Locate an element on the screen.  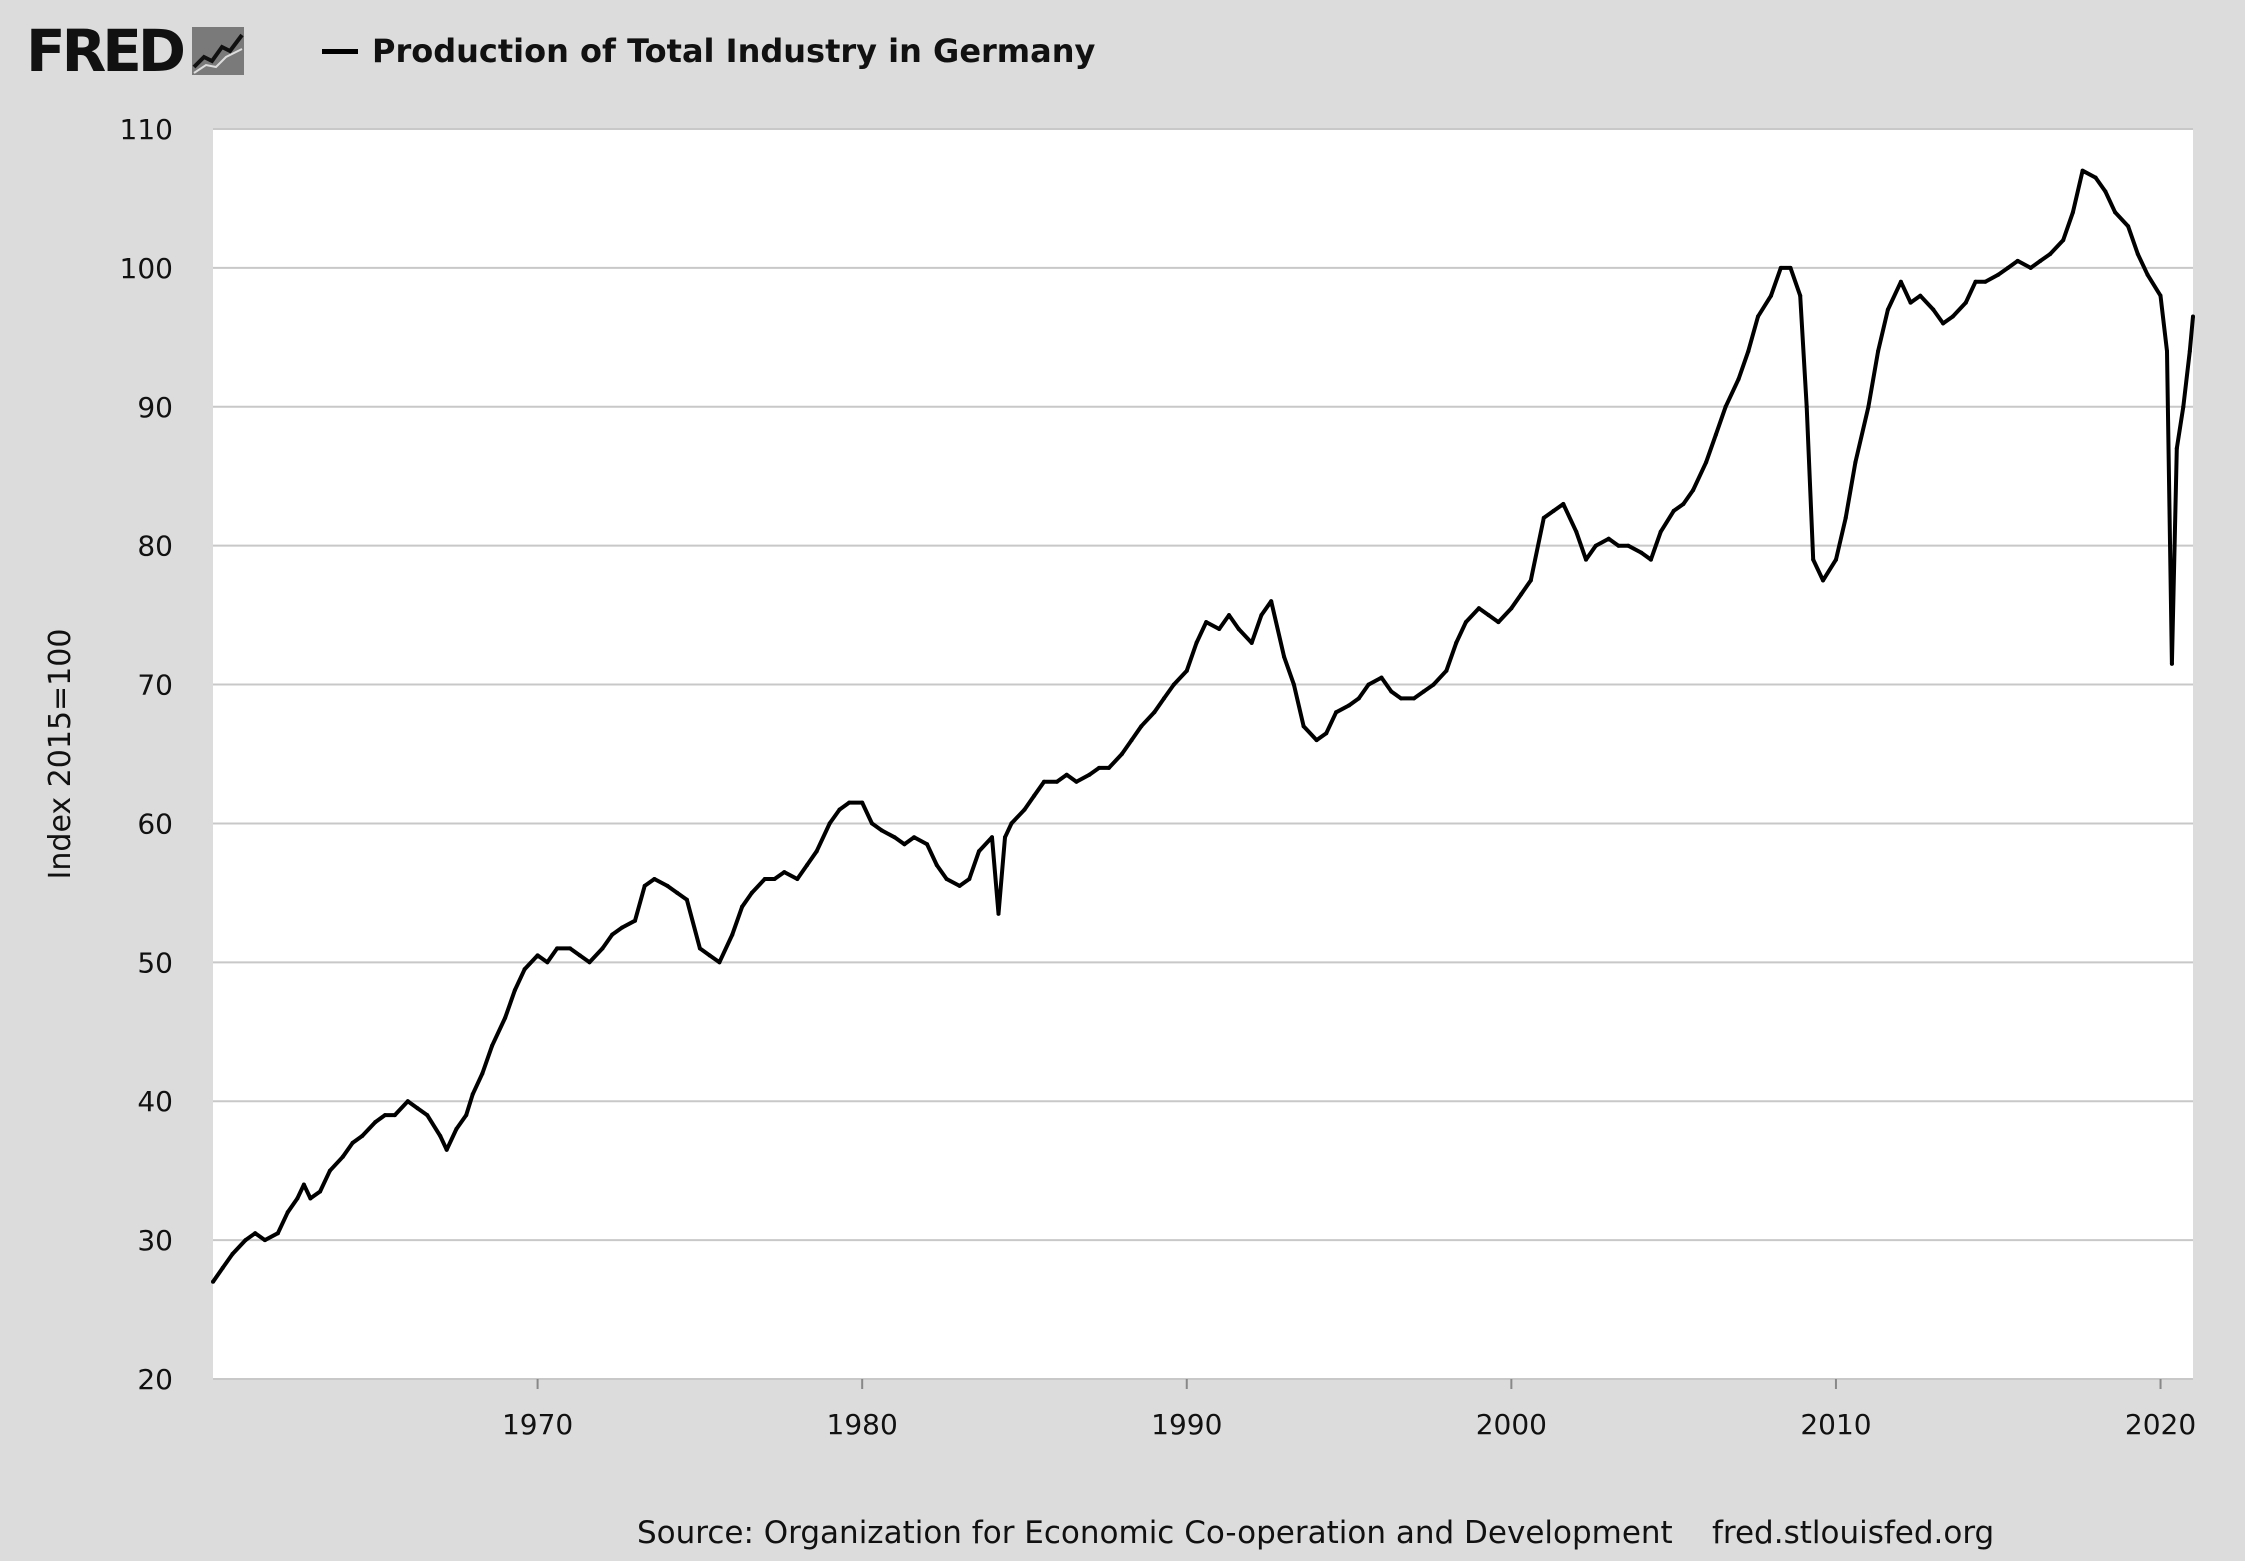
x-tick-label: 2020 is located at coordinates (2160, 1424).